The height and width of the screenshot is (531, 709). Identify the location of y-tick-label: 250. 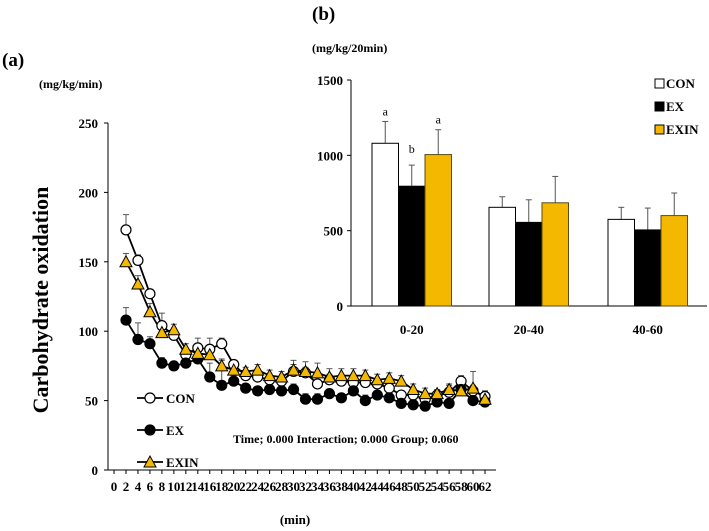
(89, 123).